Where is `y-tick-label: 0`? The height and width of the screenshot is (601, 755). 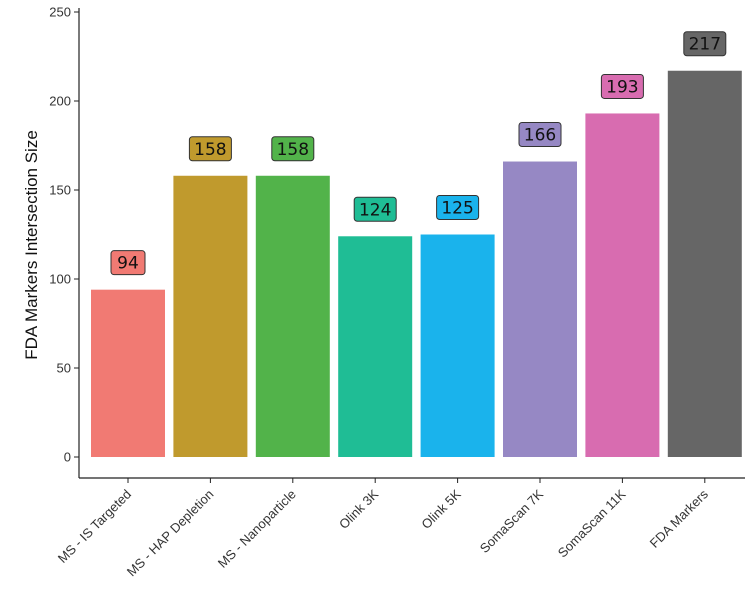
y-tick-label: 0 is located at coordinates (67, 457).